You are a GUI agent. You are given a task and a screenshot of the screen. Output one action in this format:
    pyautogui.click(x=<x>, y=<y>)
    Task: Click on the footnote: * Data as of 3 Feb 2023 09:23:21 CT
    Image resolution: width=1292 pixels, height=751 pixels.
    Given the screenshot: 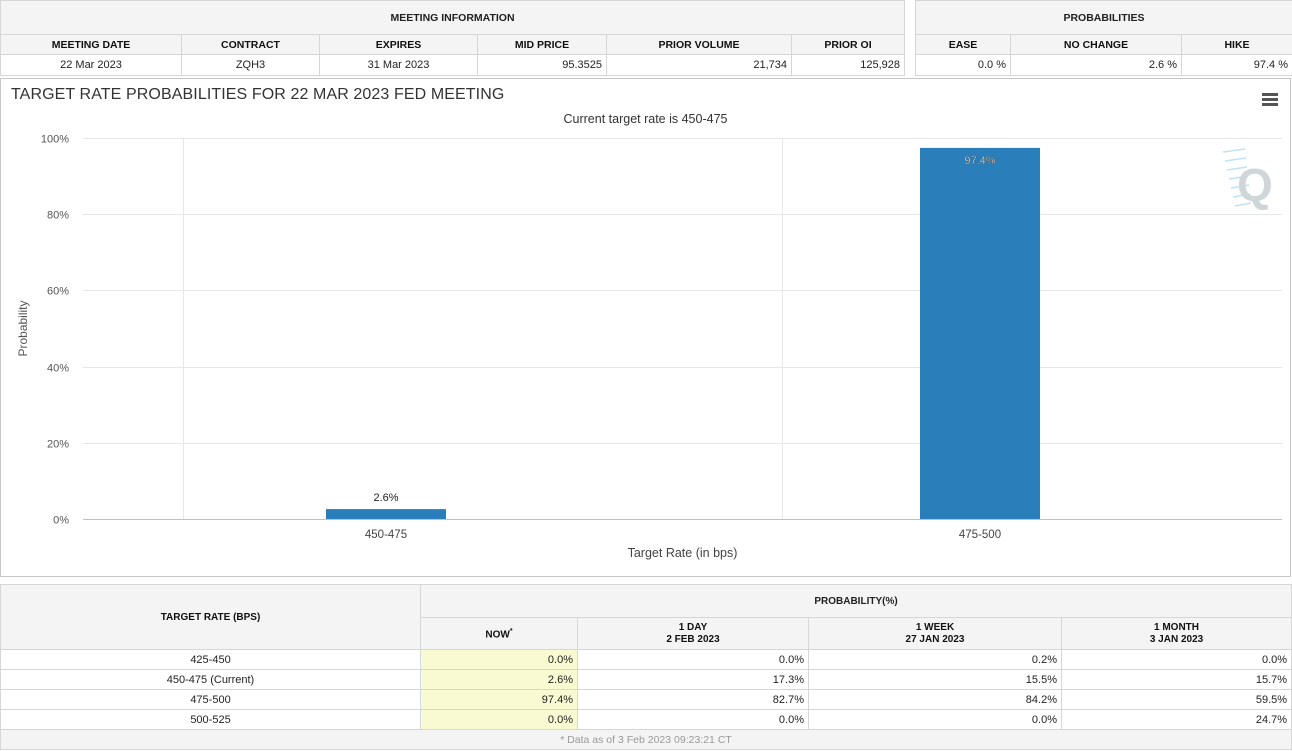 What is the action you would take?
    pyautogui.click(x=646, y=739)
    